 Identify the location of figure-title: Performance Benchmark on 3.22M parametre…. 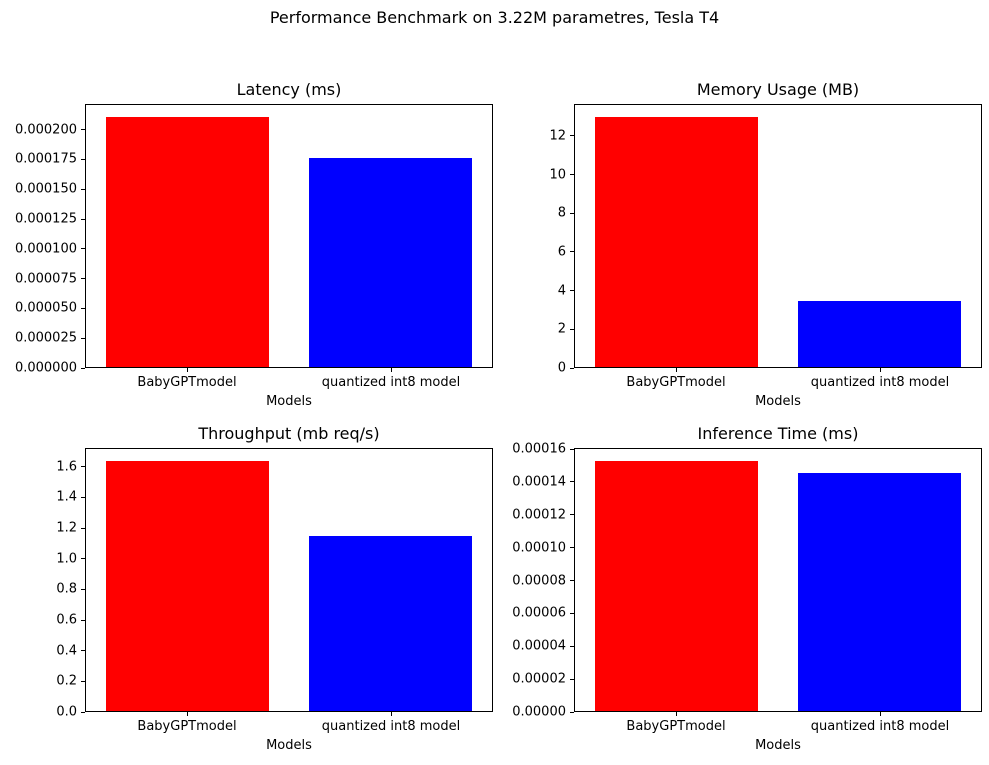
(494, 17).